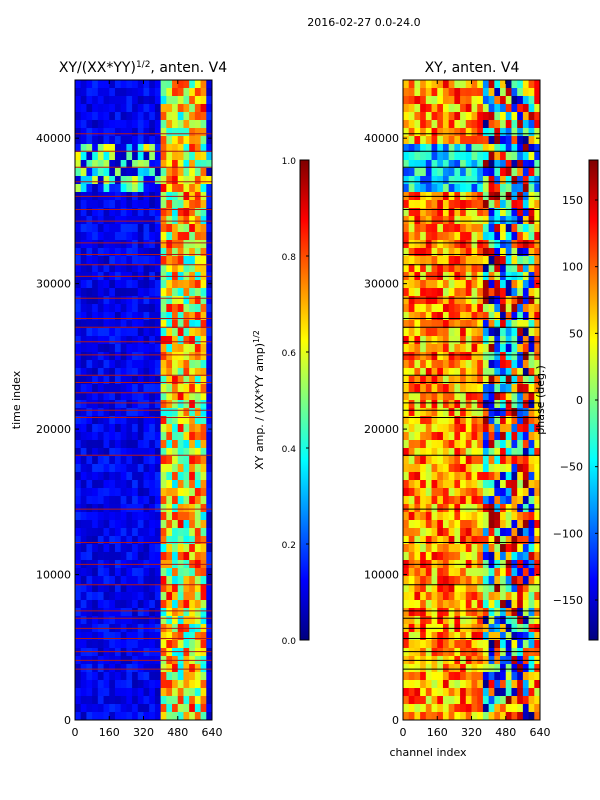 The width and height of the screenshot is (600, 800). Describe the element at coordinates (572, 200) in the screenshot. I see `colorbar-tick-label: 150` at that location.